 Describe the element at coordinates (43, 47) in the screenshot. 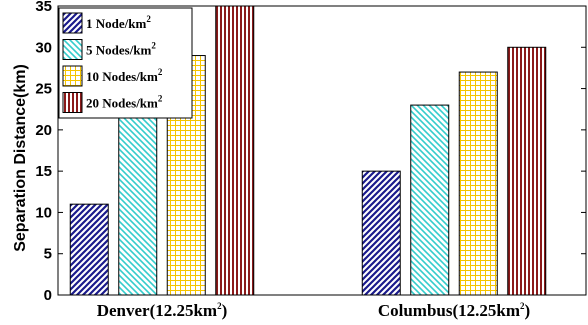

I see `y-tick-label: 30` at that location.